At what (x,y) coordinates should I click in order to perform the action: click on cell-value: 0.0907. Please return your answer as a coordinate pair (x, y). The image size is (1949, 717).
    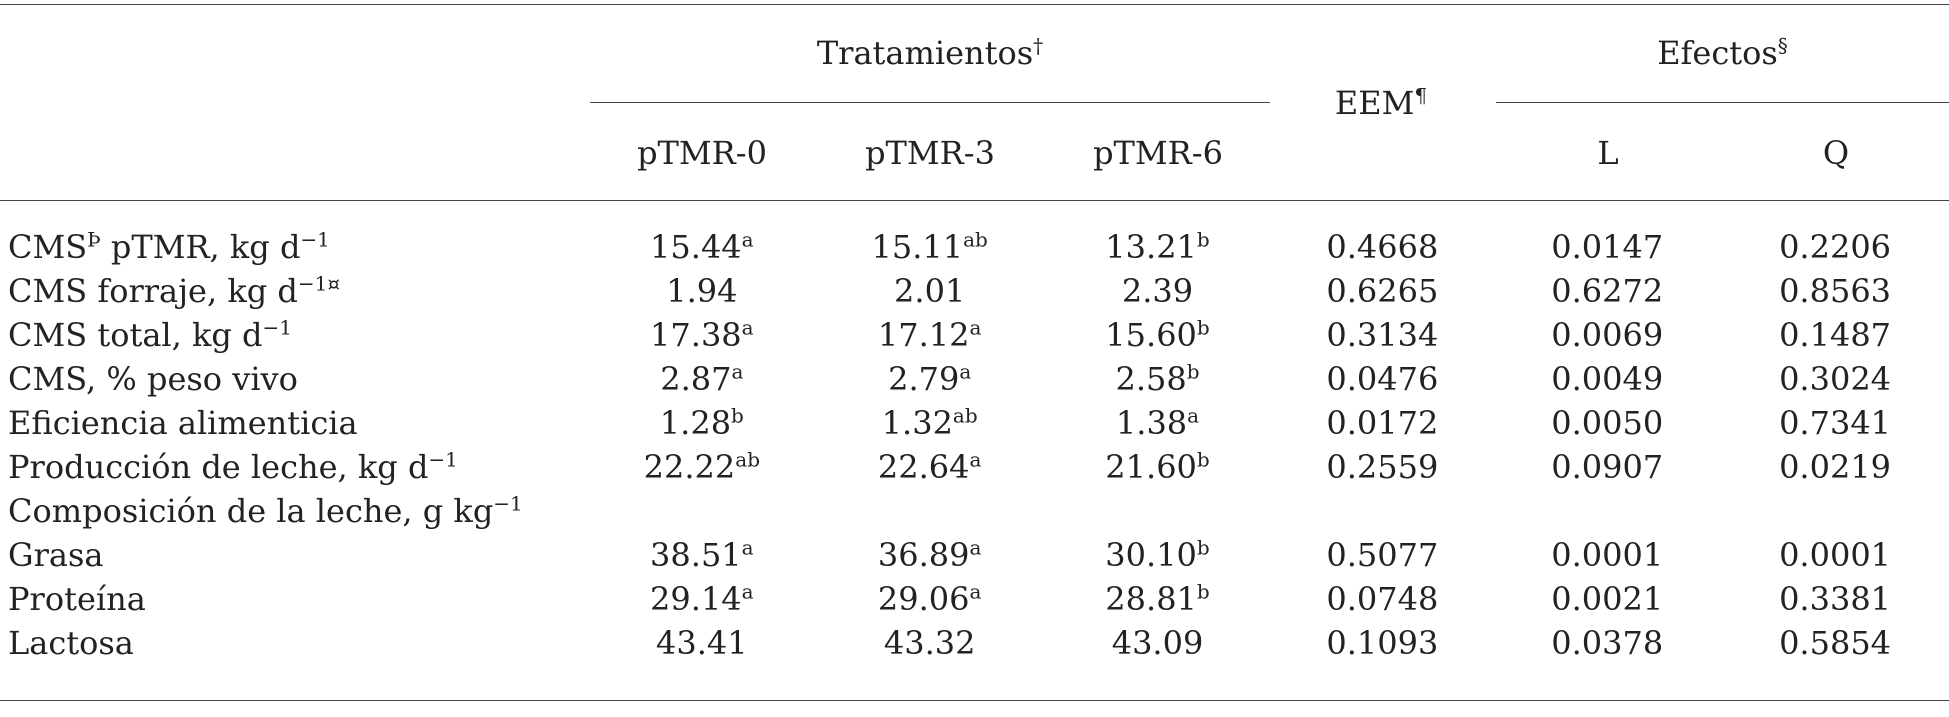
    Looking at the image, I should click on (1607, 467).